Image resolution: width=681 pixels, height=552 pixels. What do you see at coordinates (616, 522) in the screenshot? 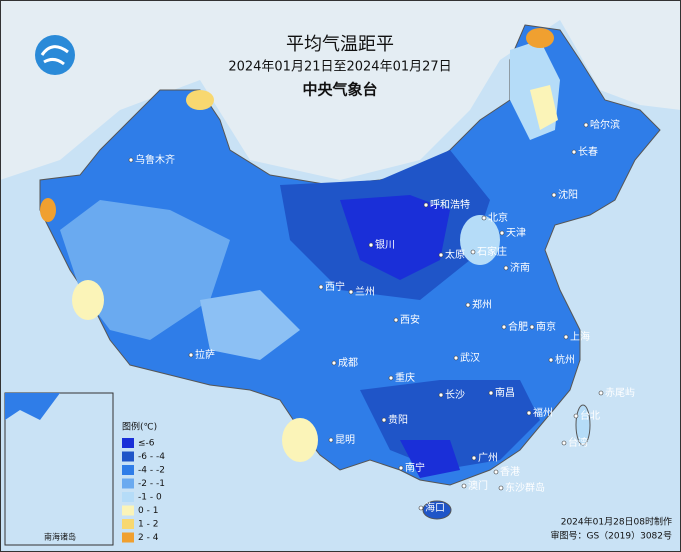
I see `footer-made: 2024年01月28日08时制作` at bounding box center [616, 522].